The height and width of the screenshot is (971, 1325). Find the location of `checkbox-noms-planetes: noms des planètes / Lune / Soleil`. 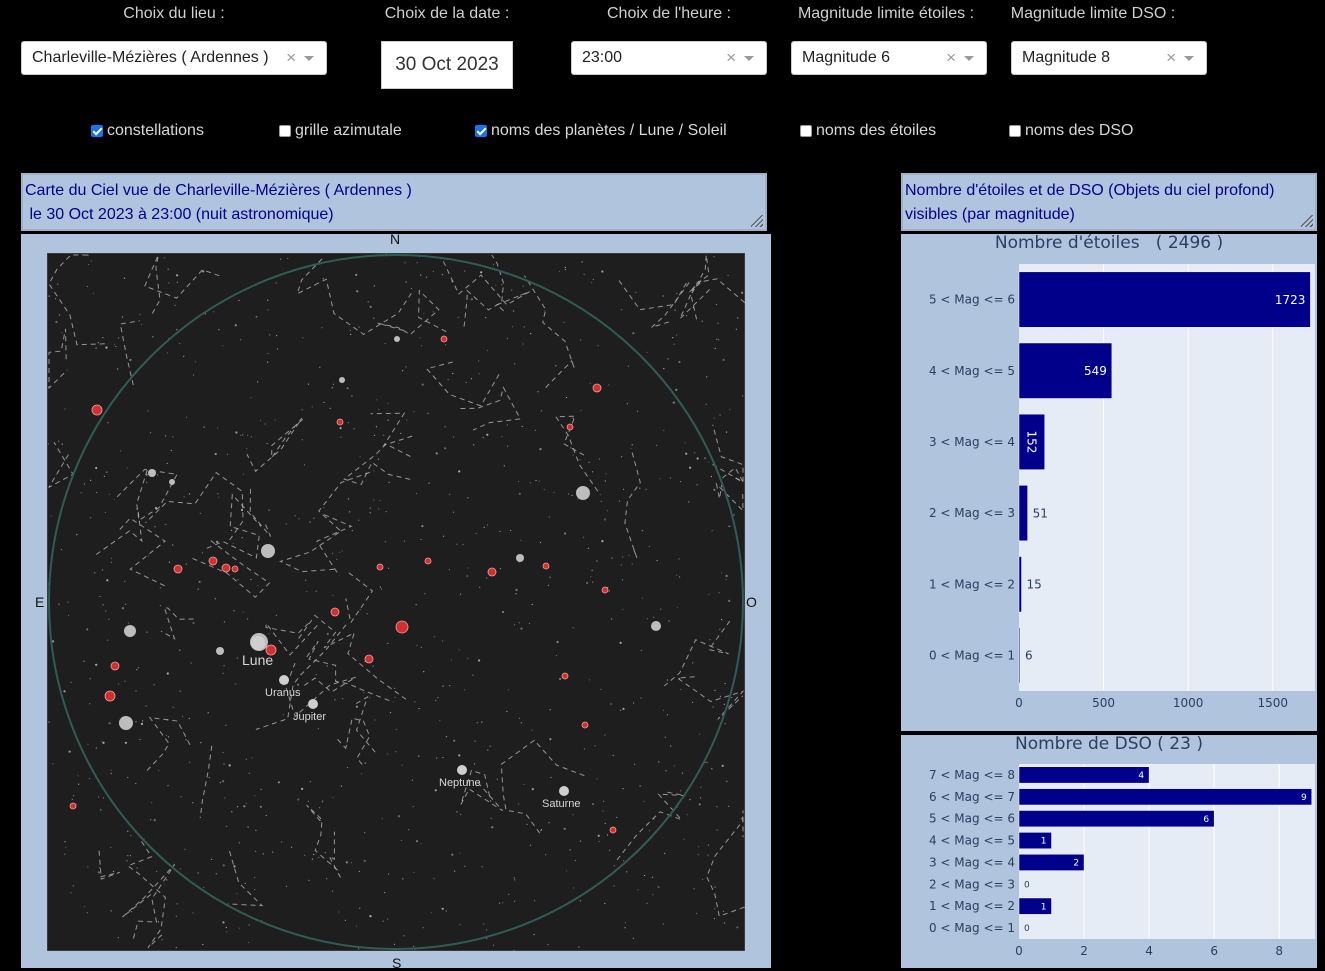

checkbox-noms-planetes: noms des planètes / Lune / Soleil is located at coordinates (601, 131).